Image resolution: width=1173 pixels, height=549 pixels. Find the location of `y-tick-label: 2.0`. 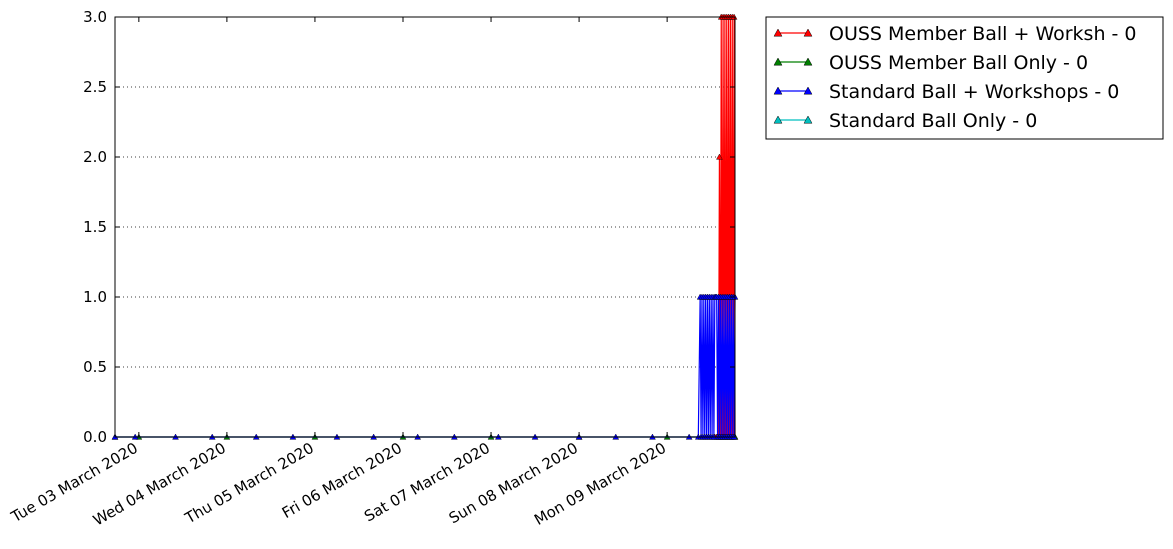

y-tick-label: 2.0 is located at coordinates (95, 157).